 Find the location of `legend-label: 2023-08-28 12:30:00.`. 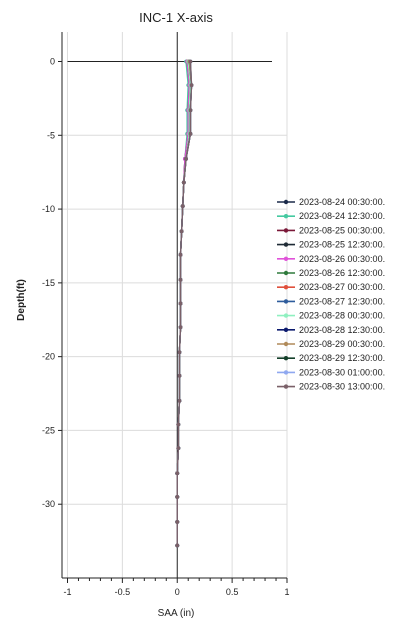

legend-label: 2023-08-28 12:30:00. is located at coordinates (342, 330).